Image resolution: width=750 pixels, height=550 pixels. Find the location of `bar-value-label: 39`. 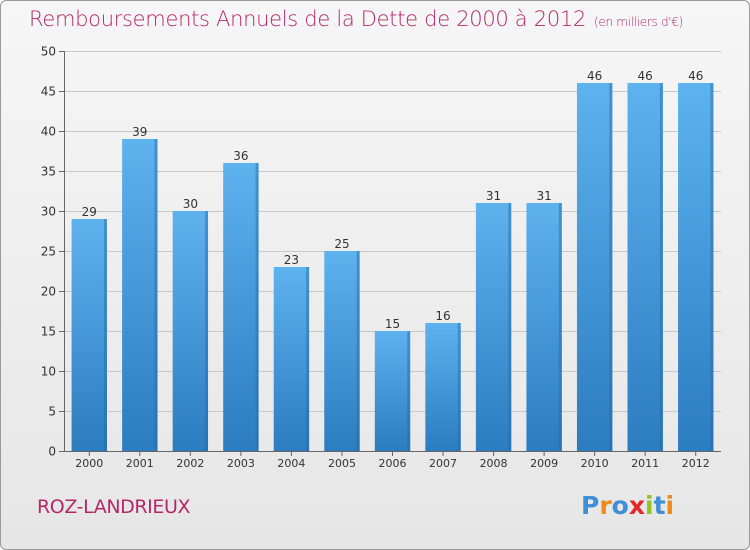

bar-value-label: 39 is located at coordinates (139, 132).